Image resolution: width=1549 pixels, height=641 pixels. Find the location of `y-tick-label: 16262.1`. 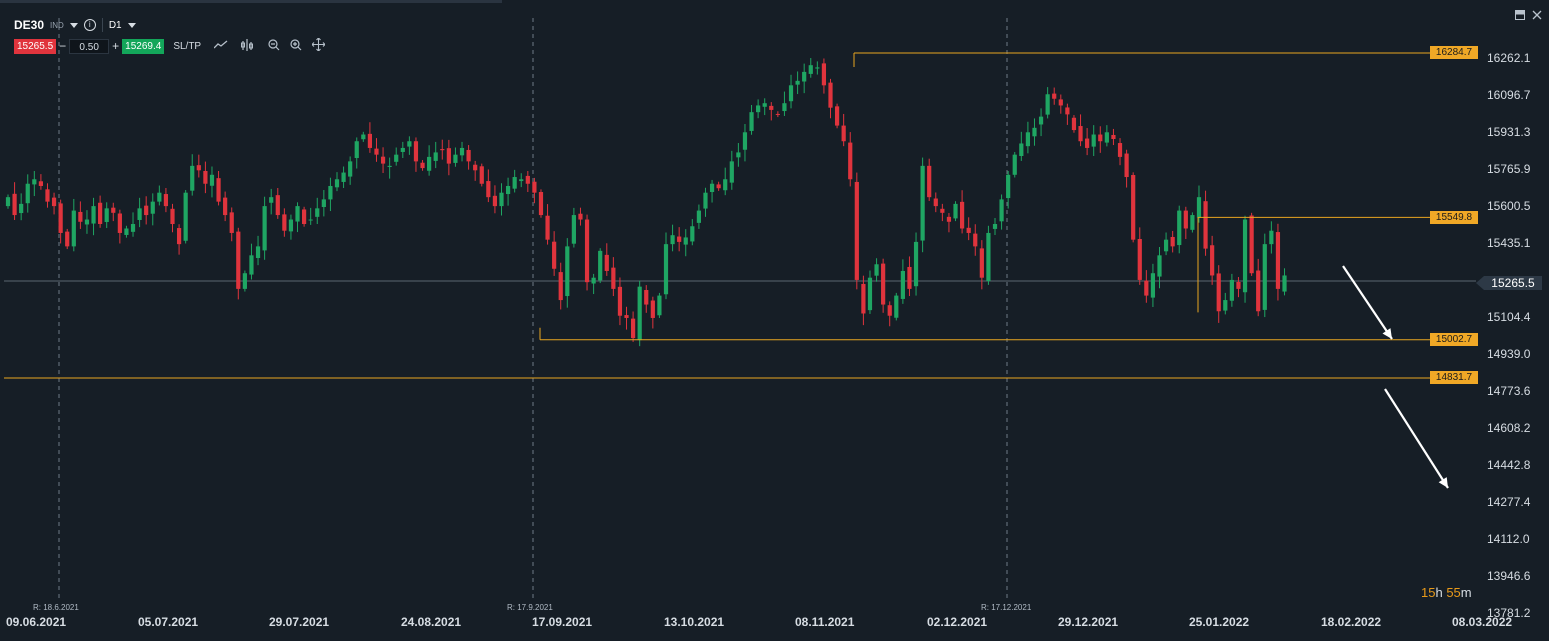

y-tick-label: 16262.1 is located at coordinates (1509, 58).